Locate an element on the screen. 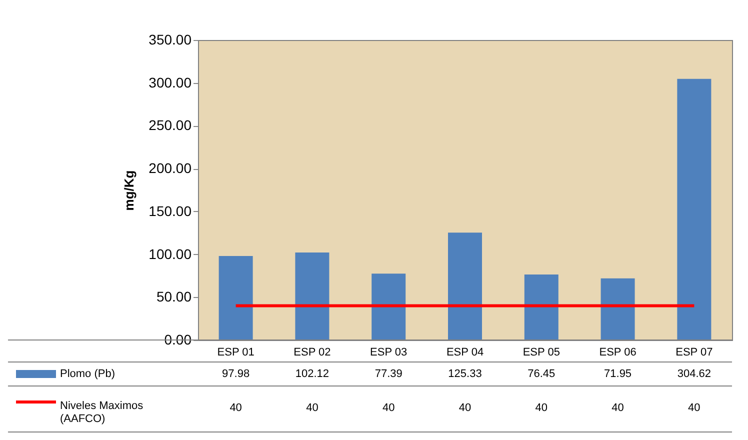 This screenshot has height=440, width=748. x-tick-label: ESP 02 is located at coordinates (312, 352).